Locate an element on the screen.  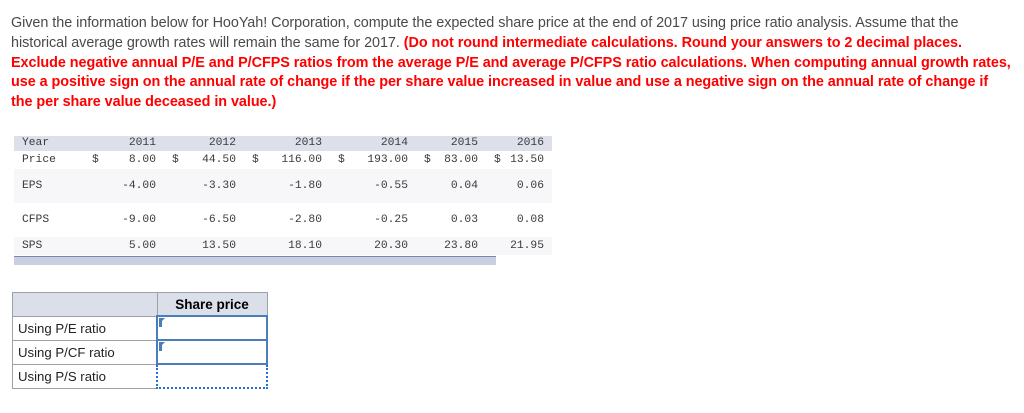
answer-label-pcf-ratio: Using P/CF ratio is located at coordinates (85, 352).